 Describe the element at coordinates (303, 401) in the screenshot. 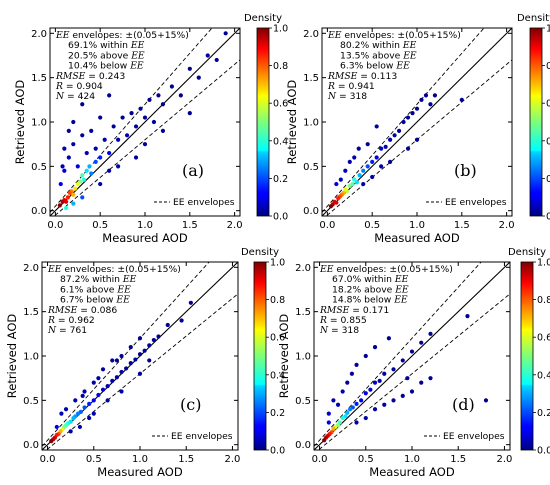

I see `y-tick-label: 0.5` at that location.